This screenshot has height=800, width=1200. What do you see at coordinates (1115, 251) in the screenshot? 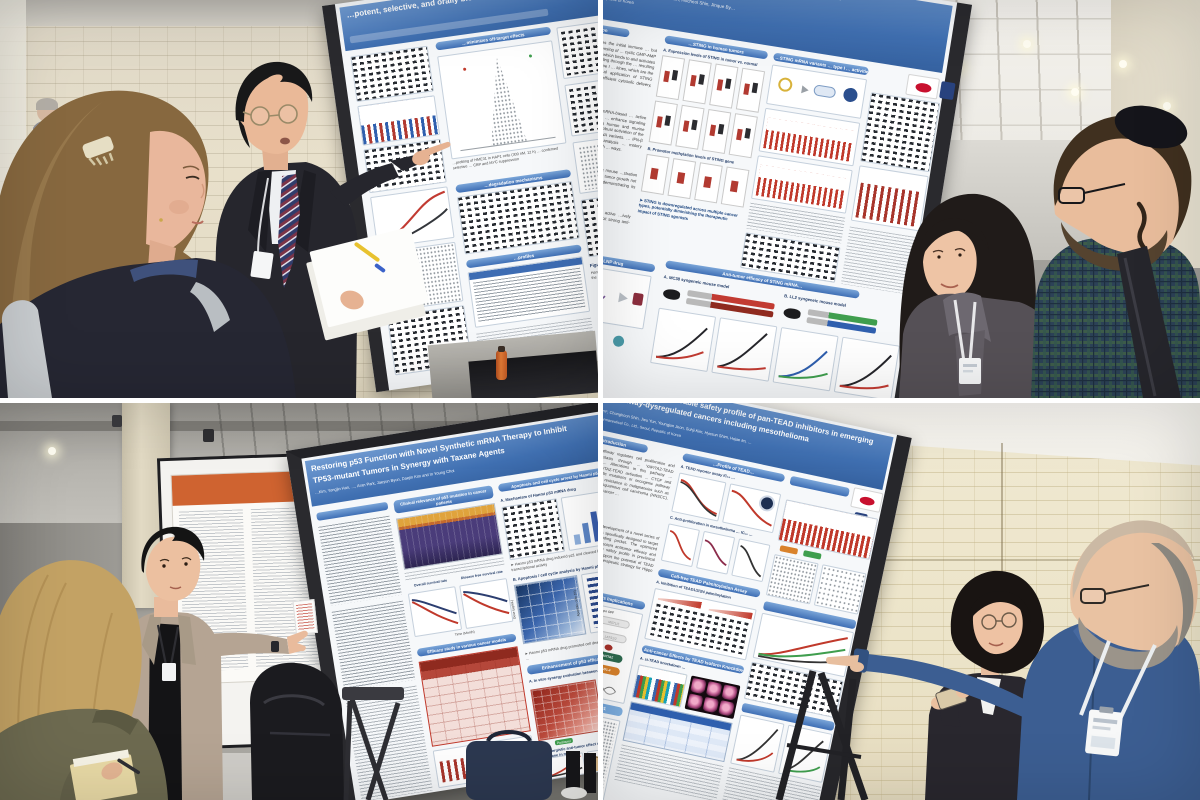
I see `person-attendee-man-q2` at bounding box center [1115, 251].